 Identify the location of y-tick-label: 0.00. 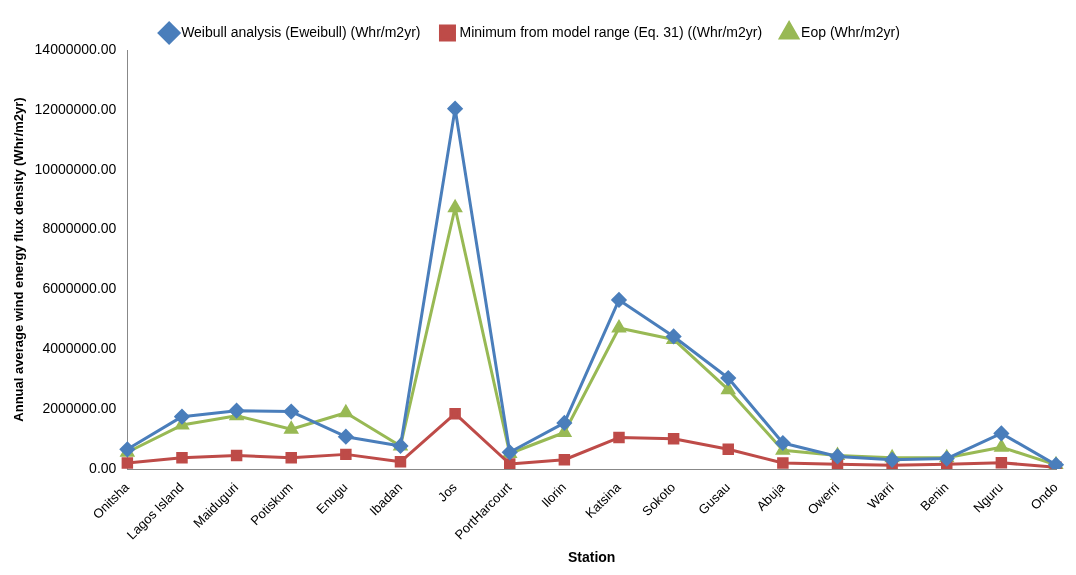
(103, 467).